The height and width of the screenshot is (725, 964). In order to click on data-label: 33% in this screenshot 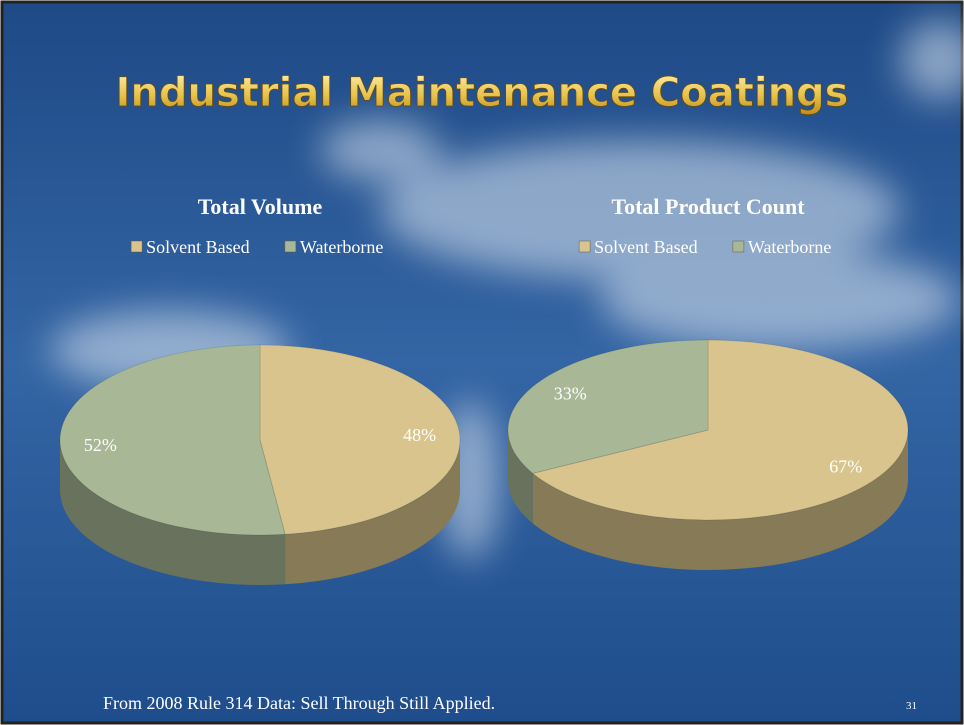, I will do `click(570, 393)`.